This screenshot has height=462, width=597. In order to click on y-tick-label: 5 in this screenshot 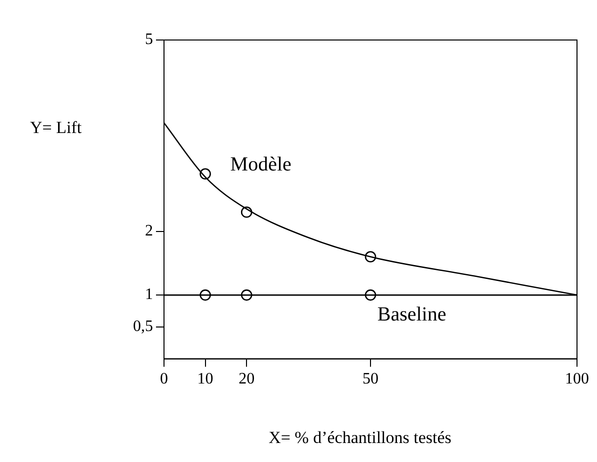, I will do `click(149, 39)`.